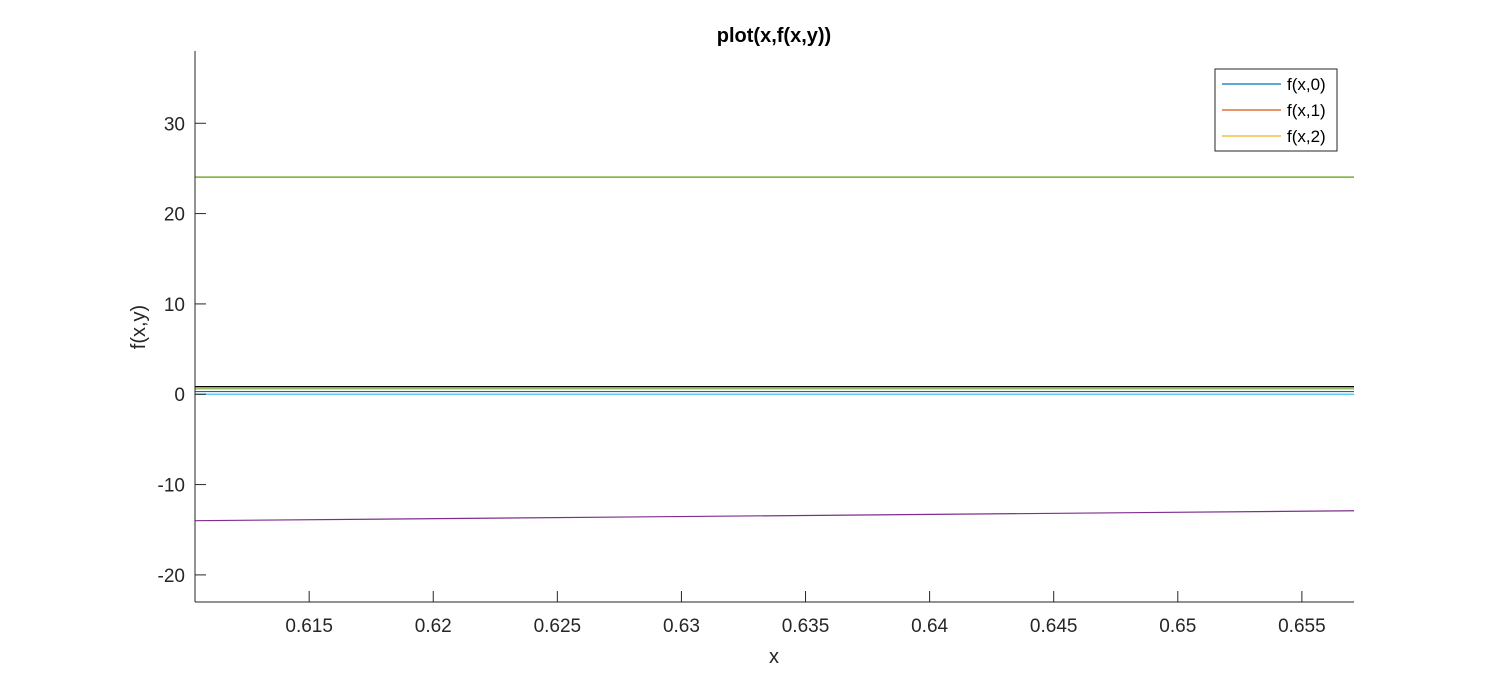  I want to click on chart-title: plot(x,f(x,y)), so click(774, 36).